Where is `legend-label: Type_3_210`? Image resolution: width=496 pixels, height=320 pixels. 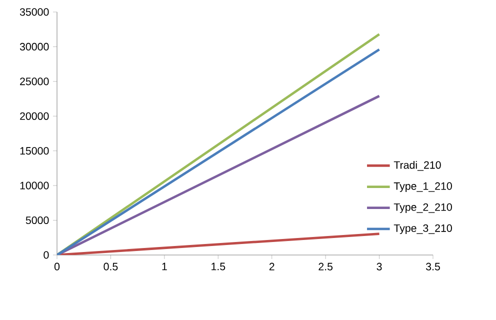
legend-label: Type_3_210 is located at coordinates (423, 229).